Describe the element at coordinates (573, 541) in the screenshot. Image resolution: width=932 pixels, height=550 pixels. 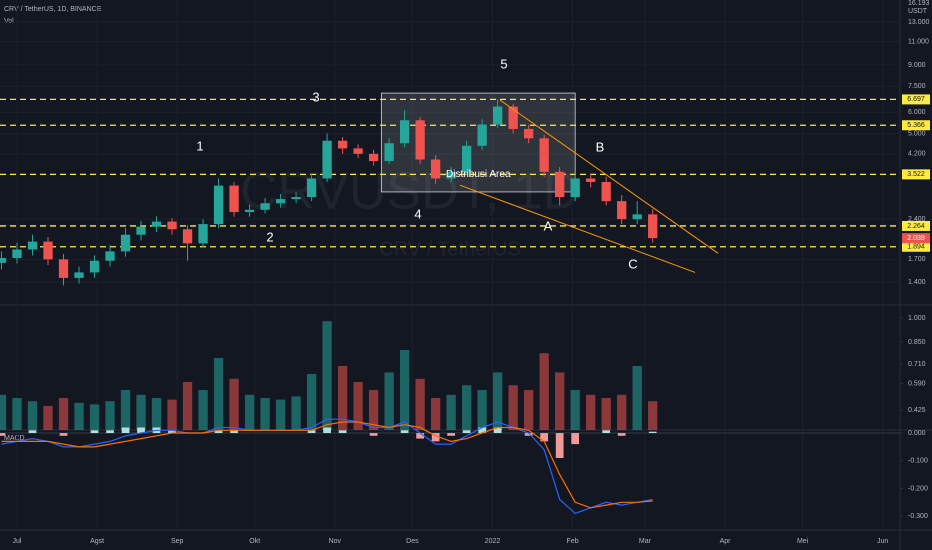
I see `x-tick-label: Feb` at that location.